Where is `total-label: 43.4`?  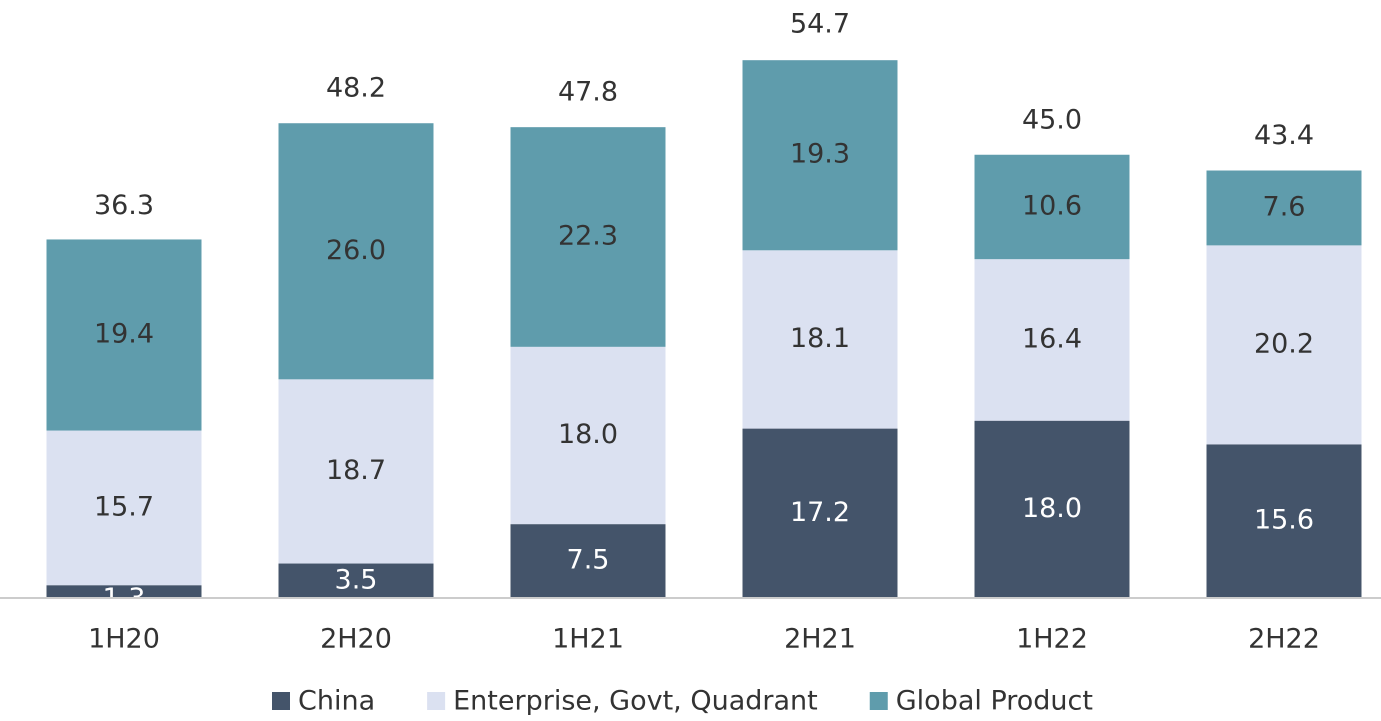
total-label: 43.4 is located at coordinates (1284, 135).